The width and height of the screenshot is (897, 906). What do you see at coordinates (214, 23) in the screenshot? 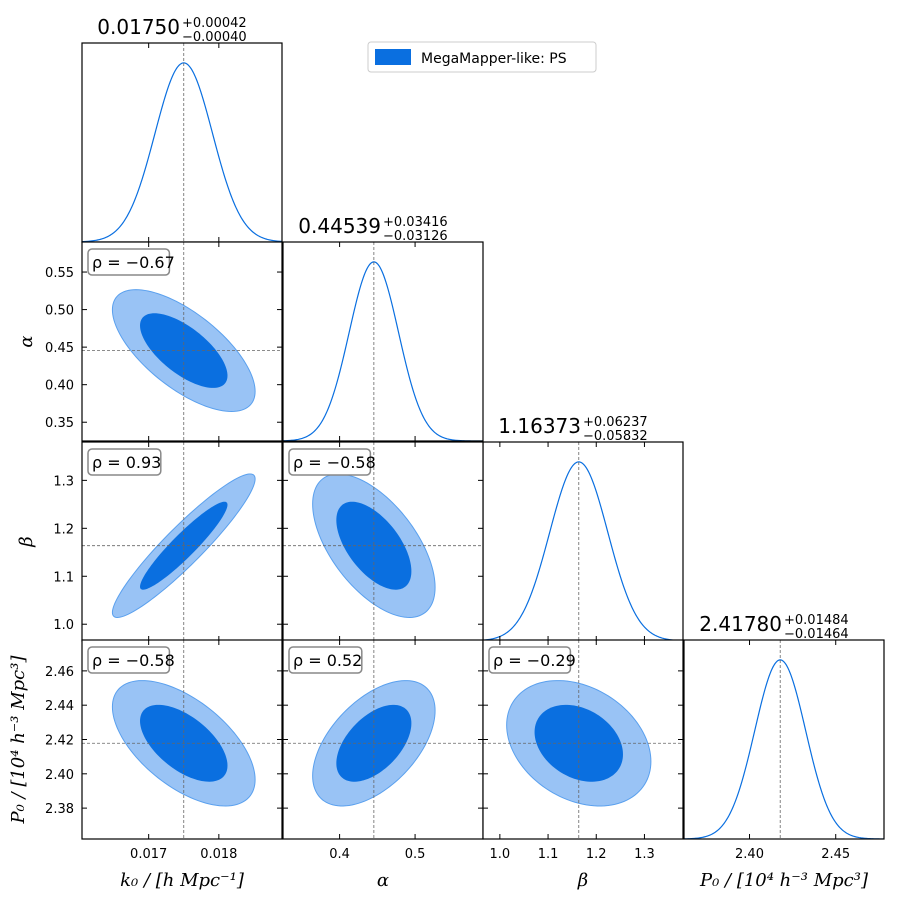
I see `title-plus-k0: +0.00042` at bounding box center [214, 23].